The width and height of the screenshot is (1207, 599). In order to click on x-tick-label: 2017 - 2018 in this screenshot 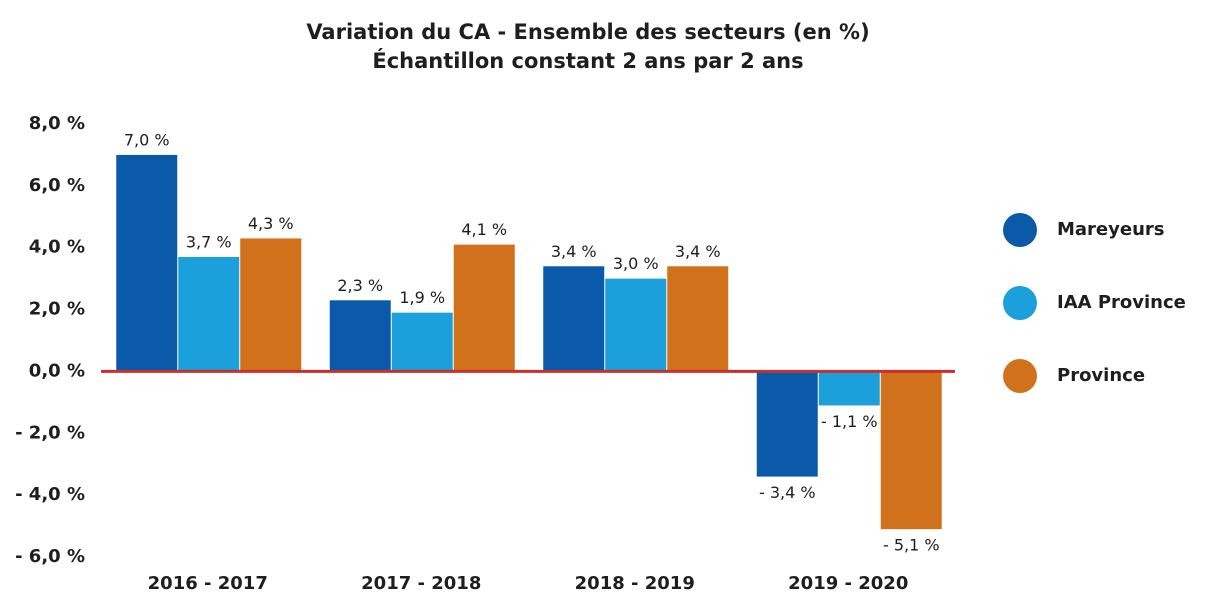, I will do `click(421, 583)`.